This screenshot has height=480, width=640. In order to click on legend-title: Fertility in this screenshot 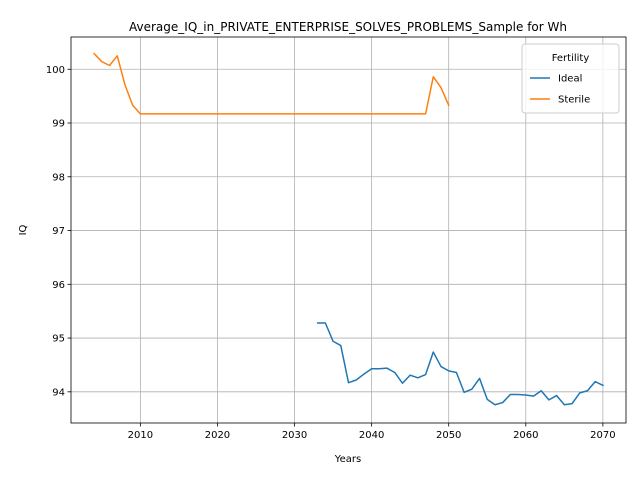, I will do `click(571, 58)`.